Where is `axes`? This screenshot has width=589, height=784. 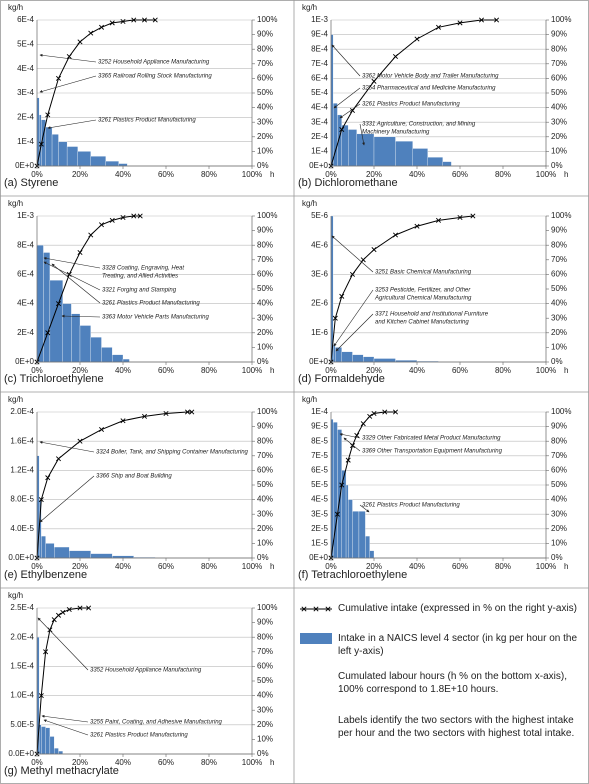 axes is located at coordinates (438, 93).